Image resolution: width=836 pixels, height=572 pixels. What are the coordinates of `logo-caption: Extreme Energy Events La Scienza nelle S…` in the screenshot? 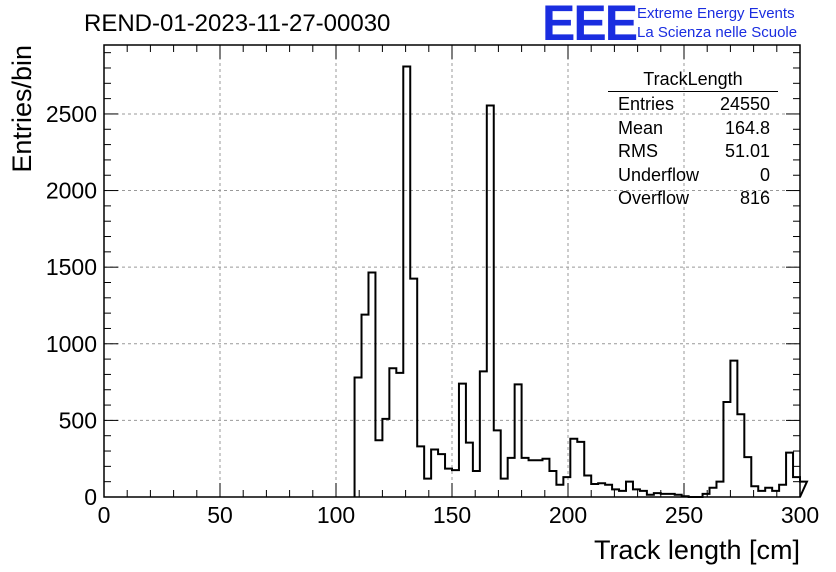 It's located at (717, 23).